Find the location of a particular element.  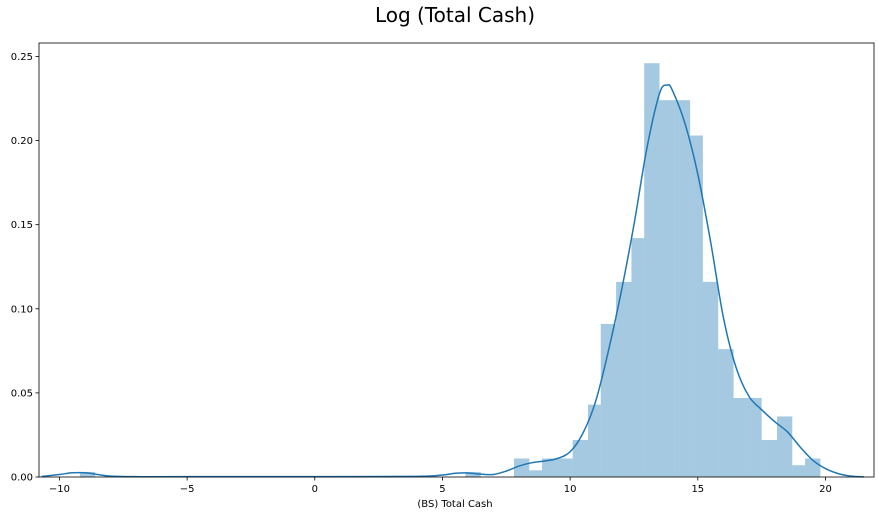

x-tick-label: −10 is located at coordinates (59, 489).